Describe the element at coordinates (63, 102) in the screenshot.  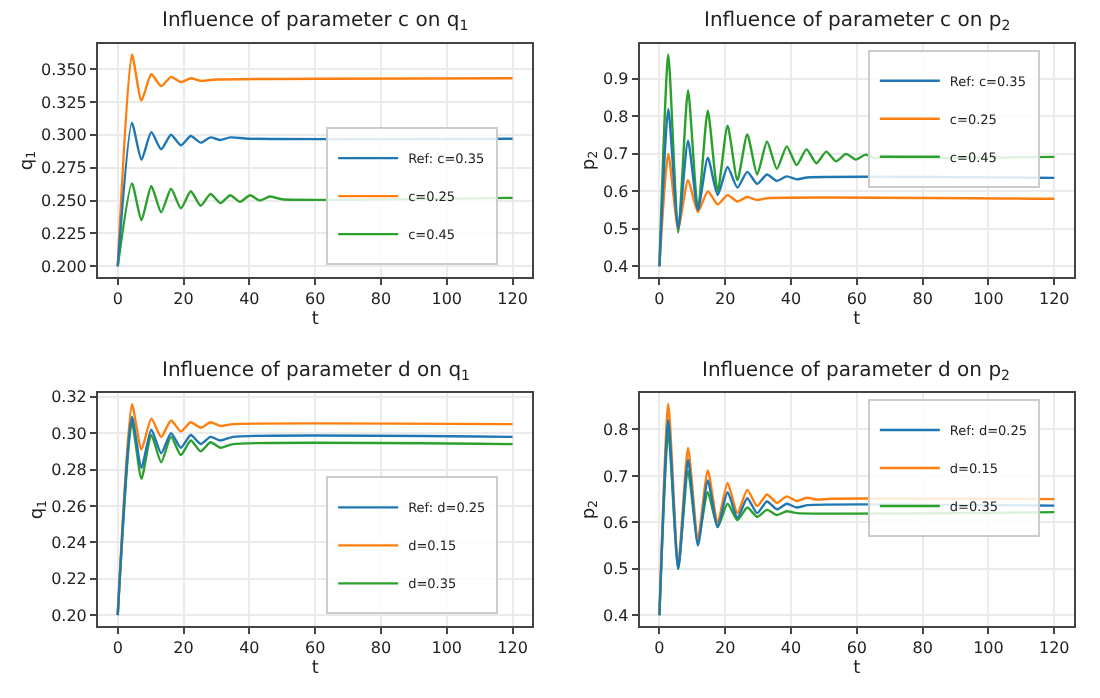
I see `y-tick-label: 0.325` at that location.